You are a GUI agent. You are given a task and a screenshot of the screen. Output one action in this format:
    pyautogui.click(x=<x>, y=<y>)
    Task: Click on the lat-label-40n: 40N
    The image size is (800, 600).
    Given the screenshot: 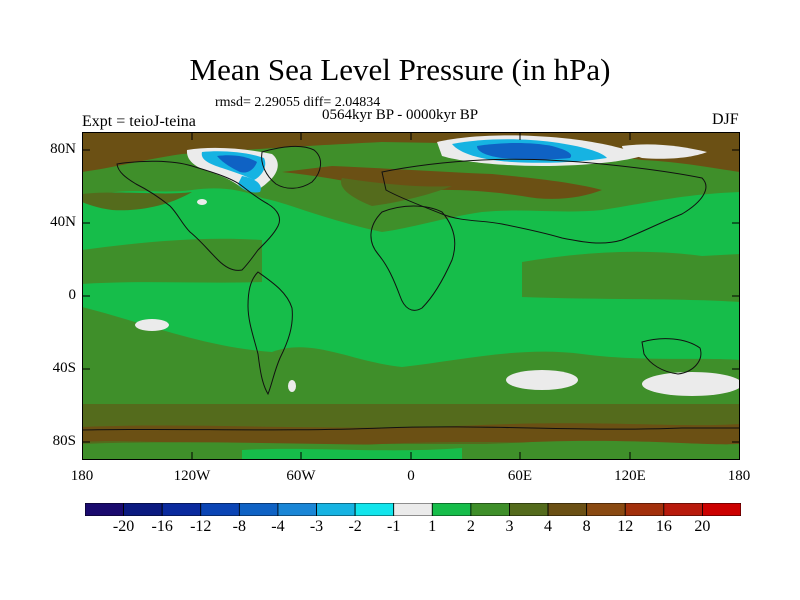 What is the action you would take?
    pyautogui.click(x=63, y=222)
    